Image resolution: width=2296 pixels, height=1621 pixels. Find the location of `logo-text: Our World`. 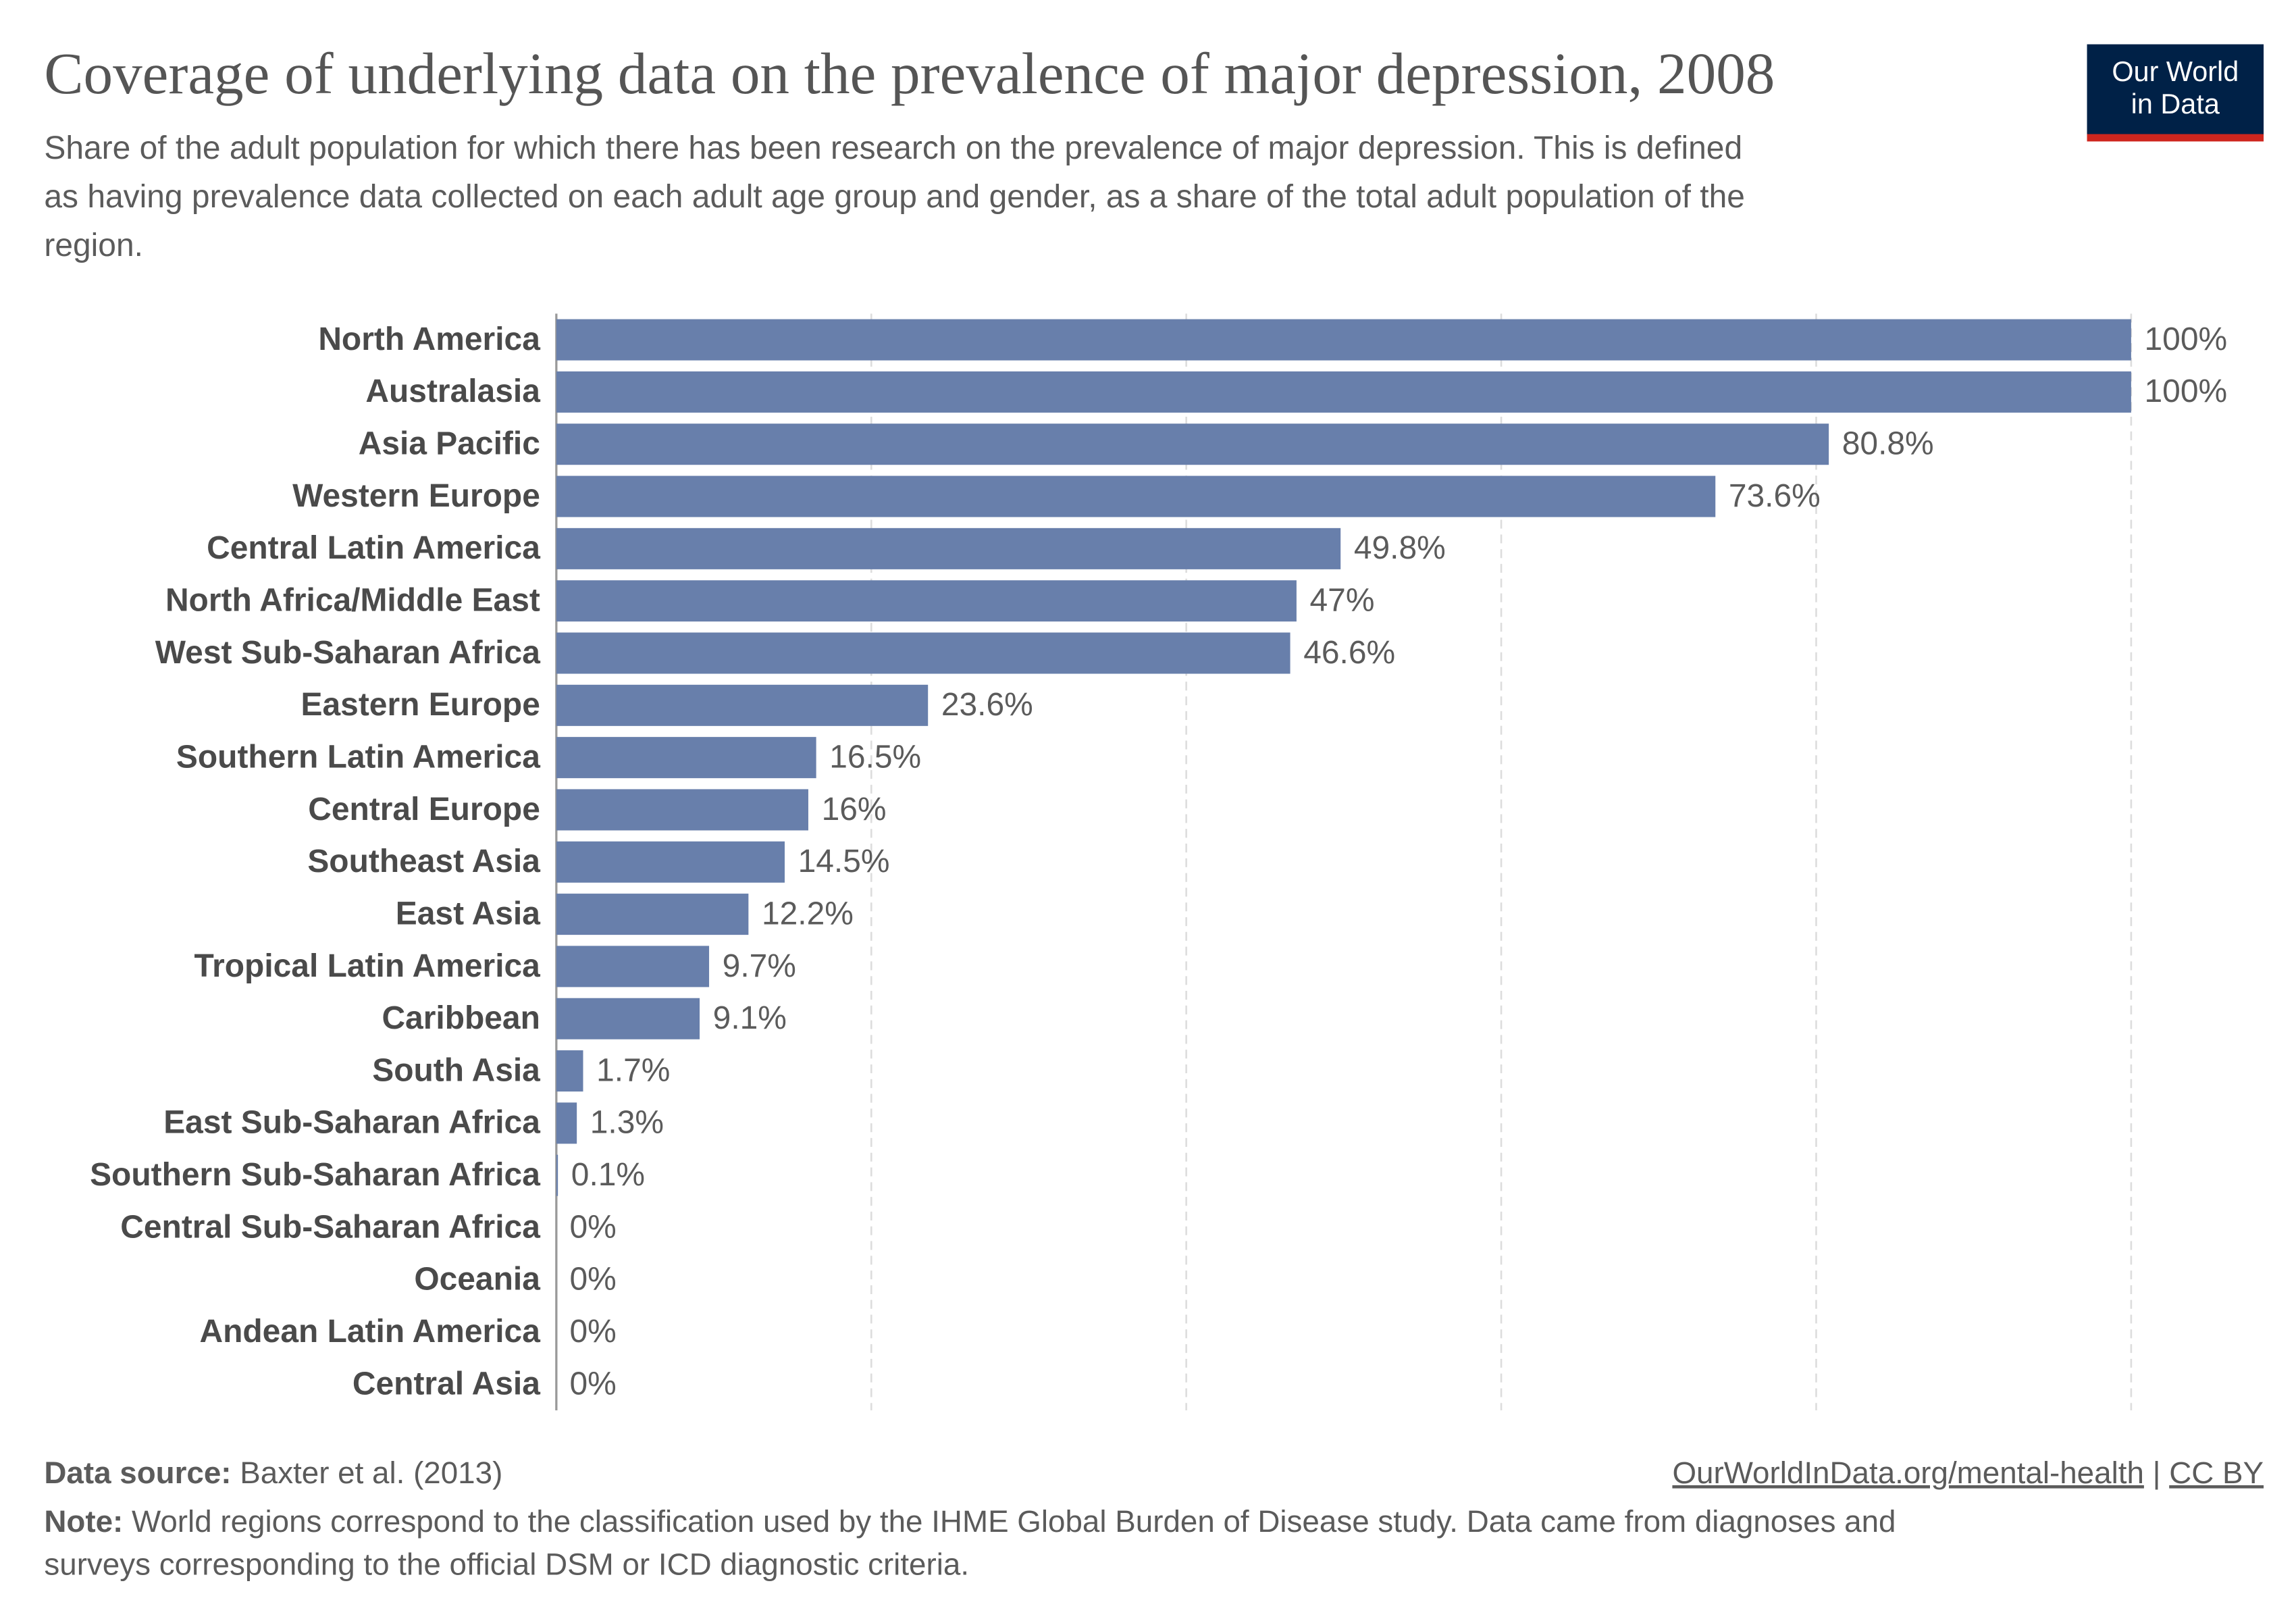

logo-text: Our World is located at coordinates (2175, 71).